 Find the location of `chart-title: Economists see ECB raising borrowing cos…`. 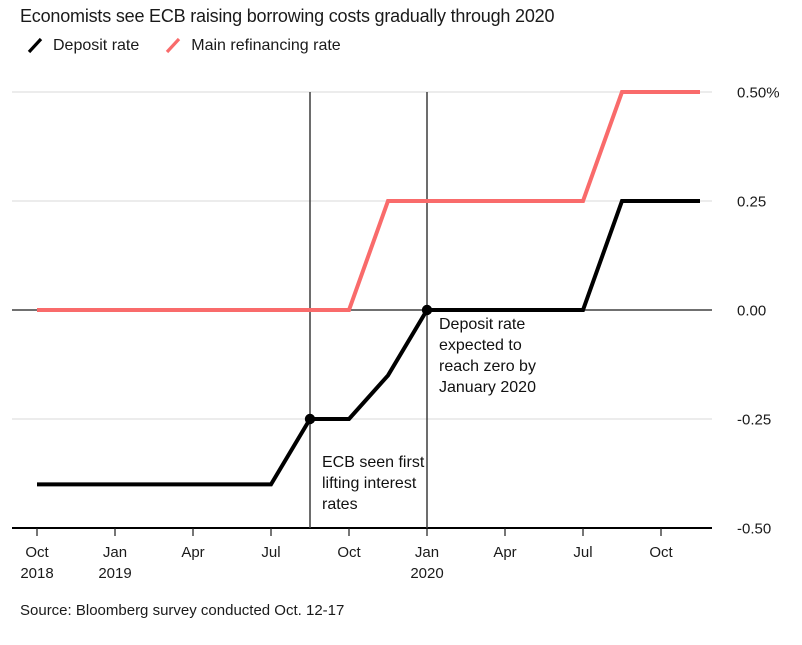

chart-title: Economists see ECB raising borrowing cos… is located at coordinates (287, 16).